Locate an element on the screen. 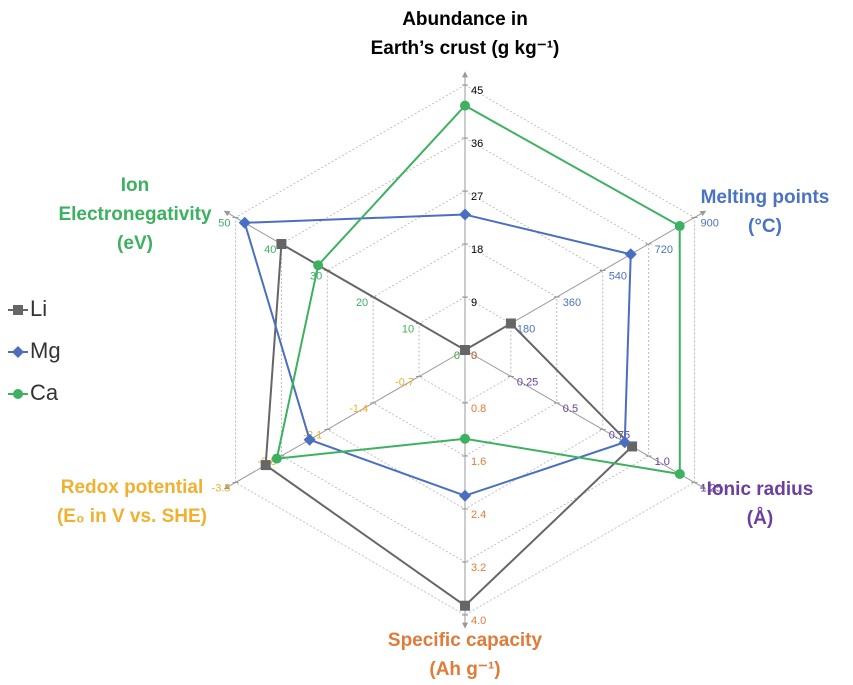 The width and height of the screenshot is (853, 685). axis-title: (E₀ in V vs. SHE) is located at coordinates (132, 516).